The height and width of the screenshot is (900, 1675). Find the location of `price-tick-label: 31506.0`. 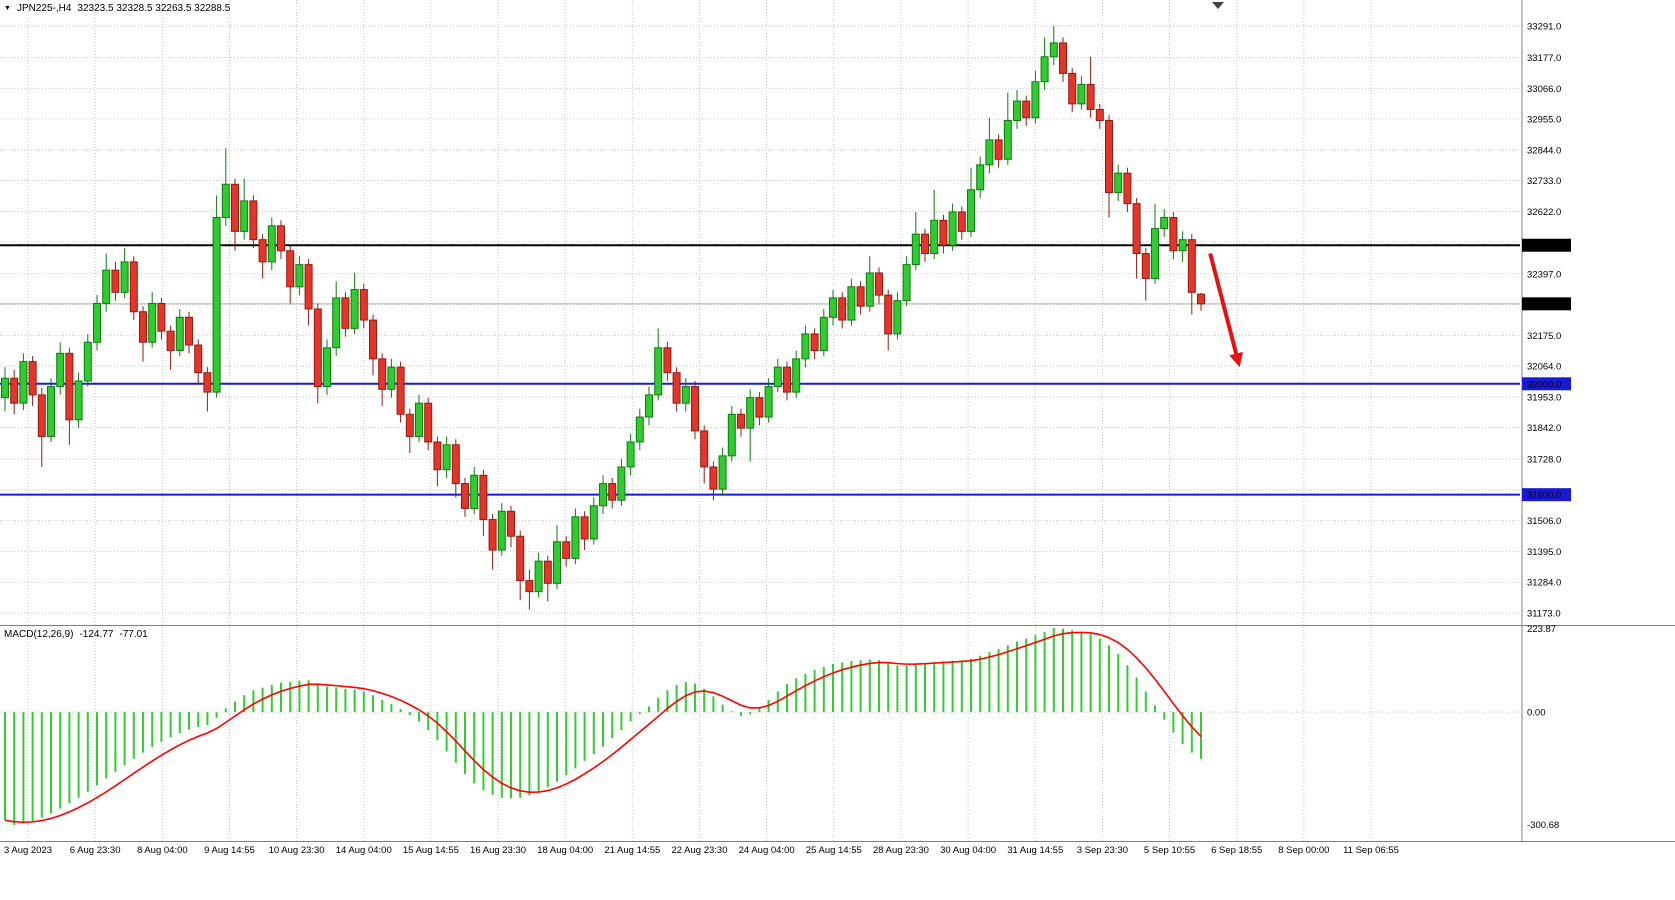

price-tick-label: 31506.0 is located at coordinates (1544, 521).